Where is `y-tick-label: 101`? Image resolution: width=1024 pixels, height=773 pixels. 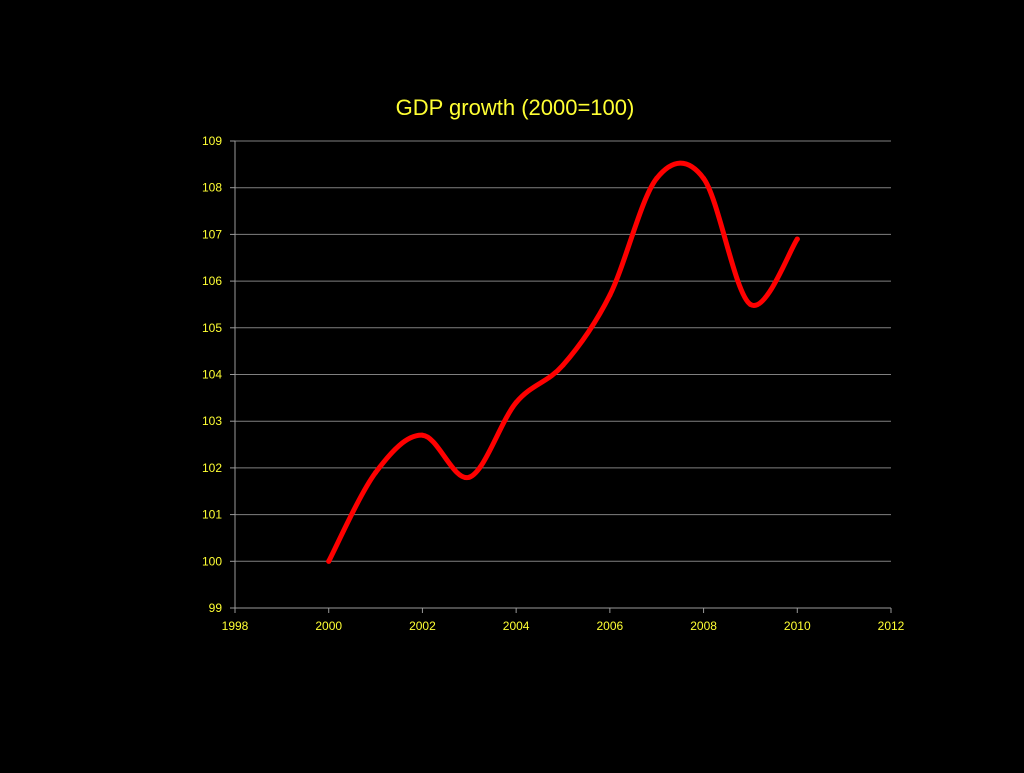 y-tick-label: 101 is located at coordinates (212, 515).